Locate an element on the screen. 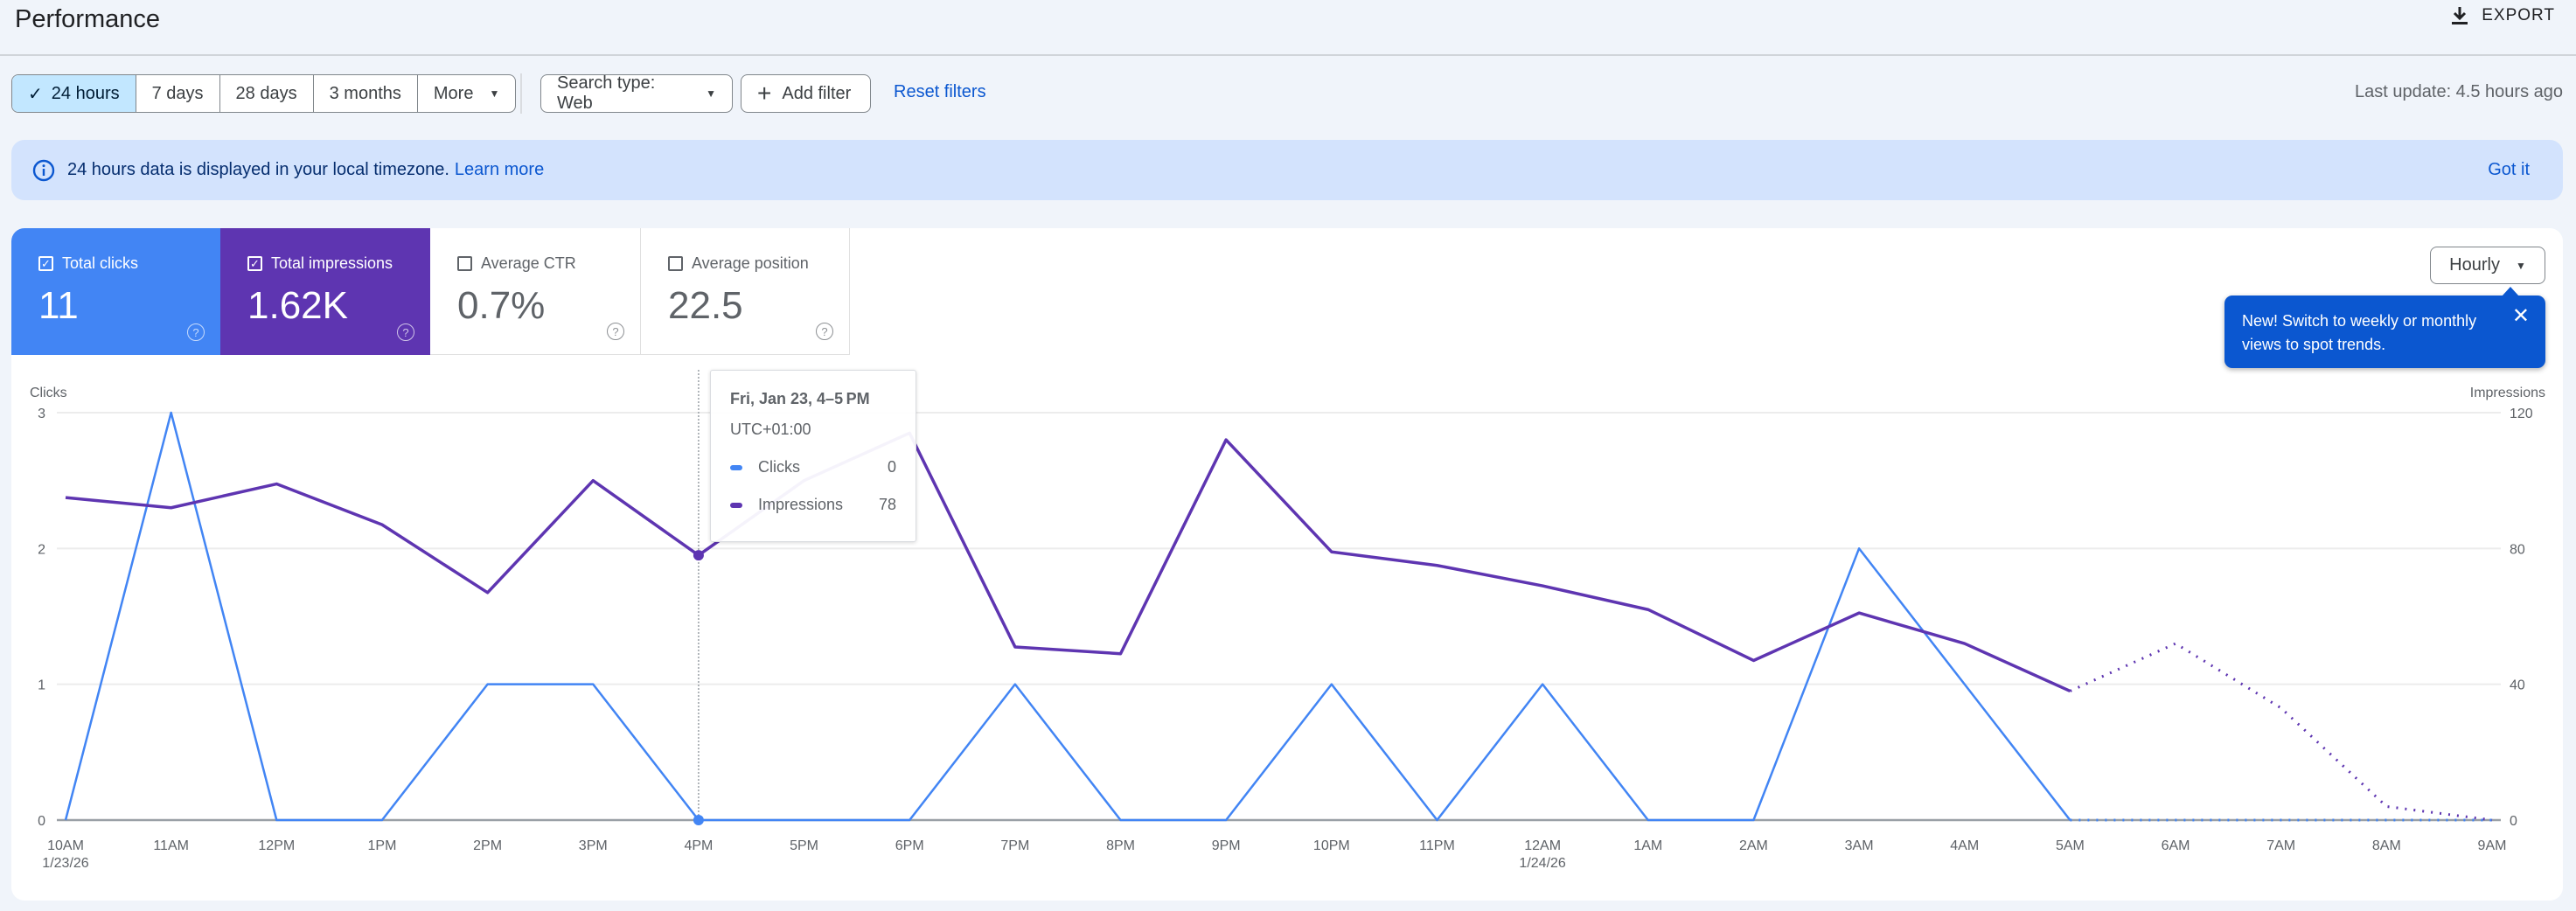  export-button: EXPORT is located at coordinates (2502, 15).